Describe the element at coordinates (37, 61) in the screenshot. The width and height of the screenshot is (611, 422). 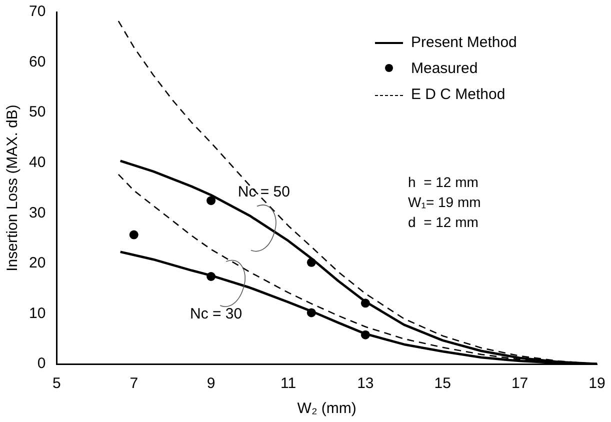
I see `y-tick-label: 60` at that location.